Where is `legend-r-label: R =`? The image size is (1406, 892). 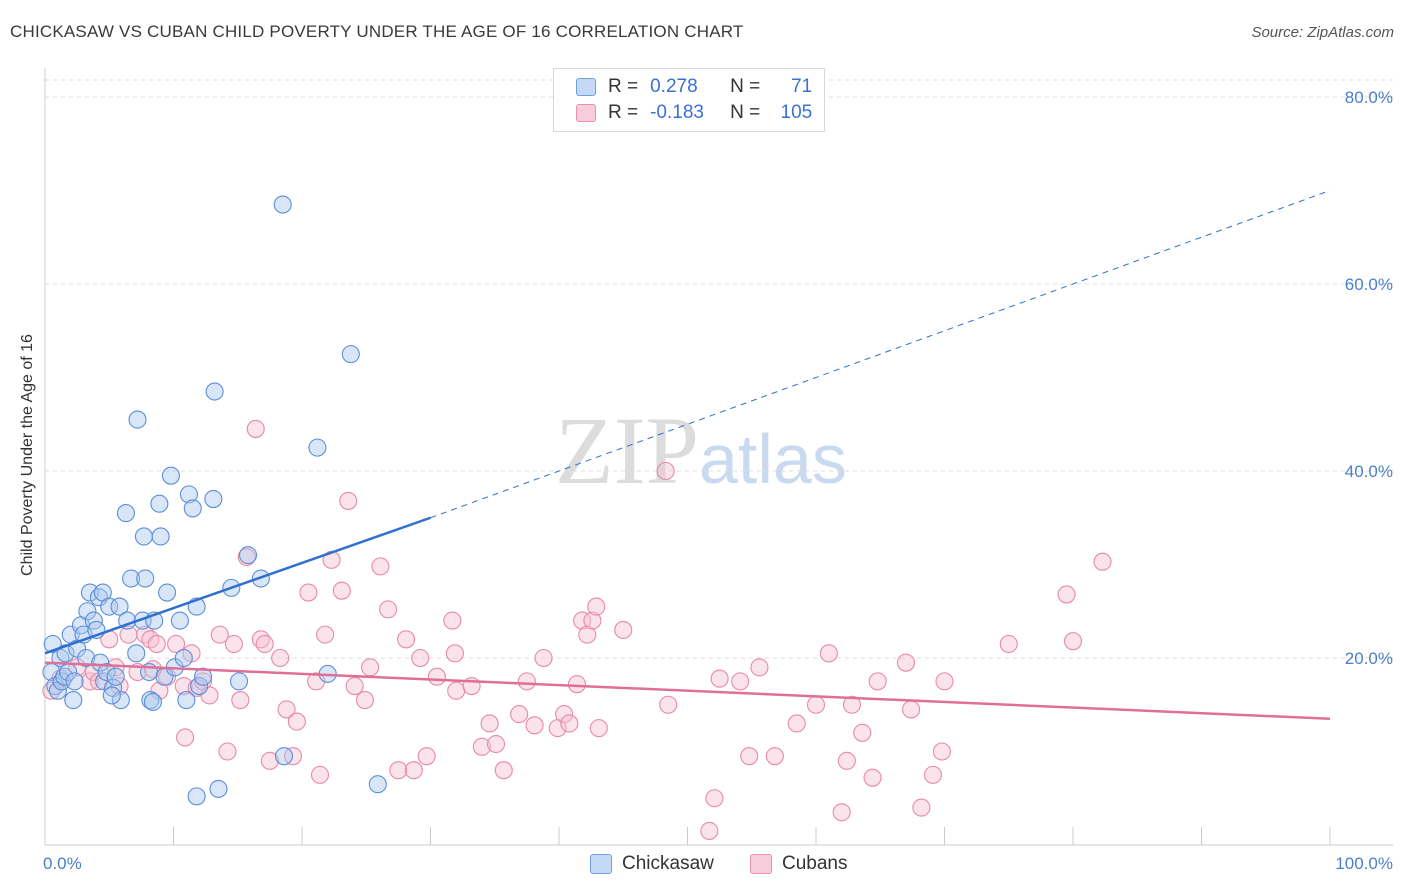
legend-r-label: R = is located at coordinates (623, 86).